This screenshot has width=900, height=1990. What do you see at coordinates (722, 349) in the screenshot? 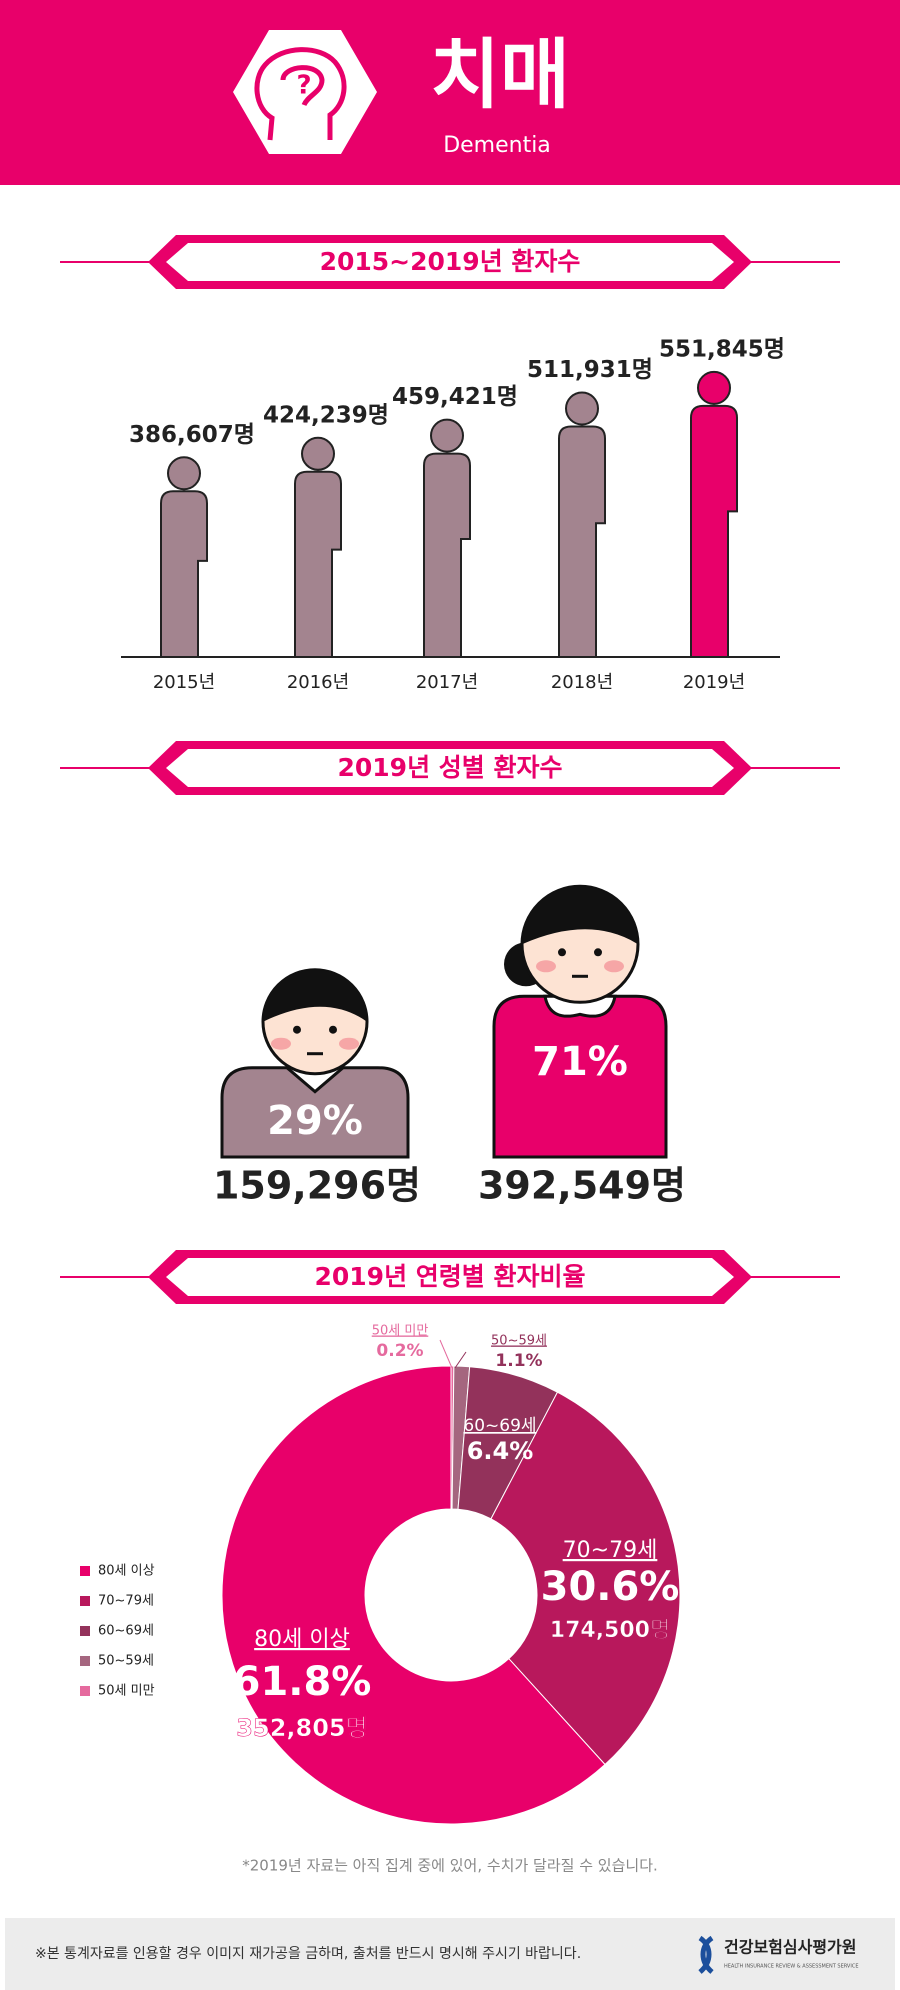
I see `value-label: 551,845명` at bounding box center [722, 349].